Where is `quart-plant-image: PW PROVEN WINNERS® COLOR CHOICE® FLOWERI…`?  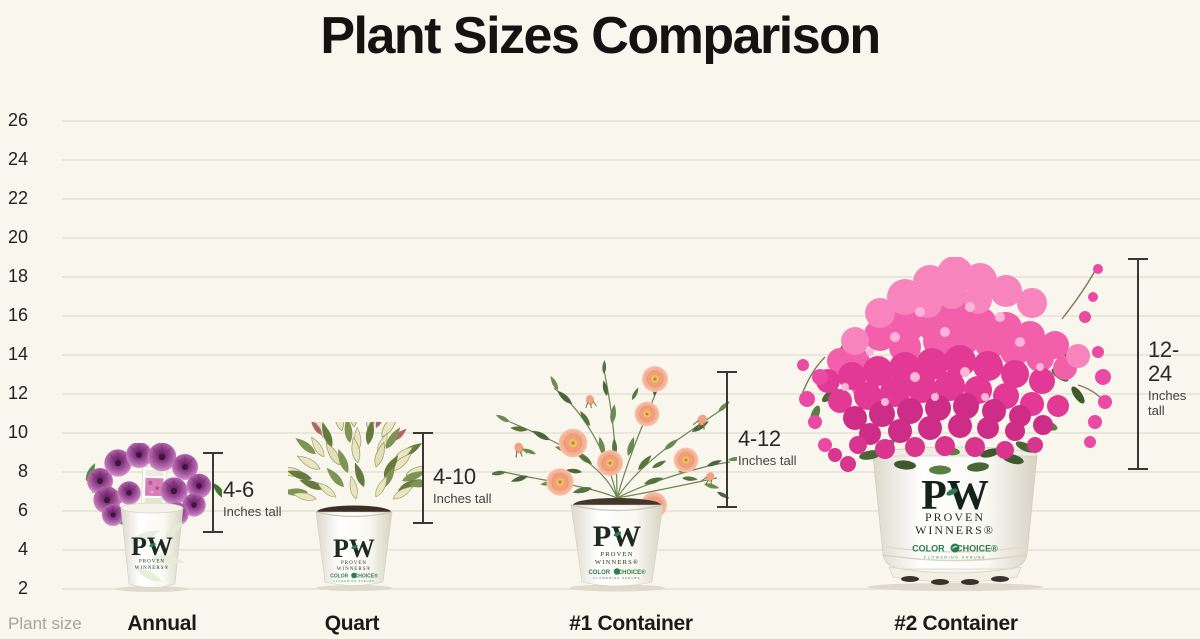 quart-plant-image: PW PROVEN WINNERS® COLOR CHOICE® FLOWERI… is located at coordinates (355, 506).